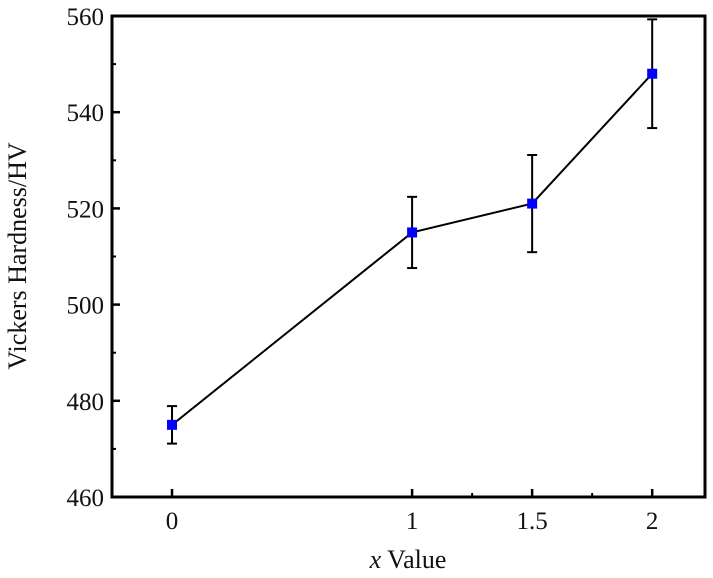 The image size is (713, 578). Describe the element at coordinates (412, 521) in the screenshot. I see `x-tick-label: 1` at that location.